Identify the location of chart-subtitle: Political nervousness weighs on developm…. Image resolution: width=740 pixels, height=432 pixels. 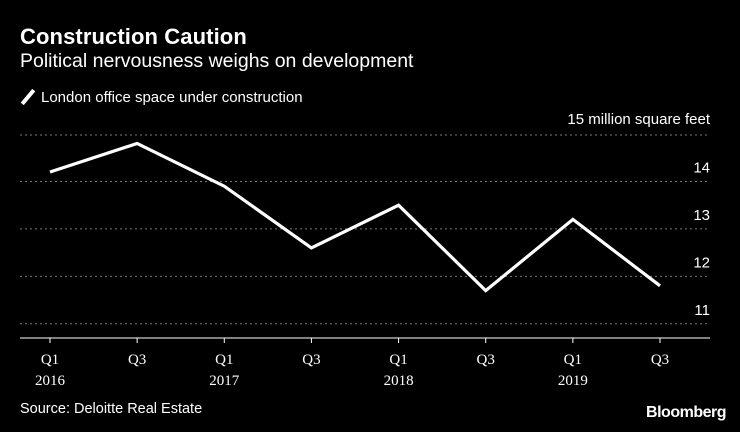
(217, 61).